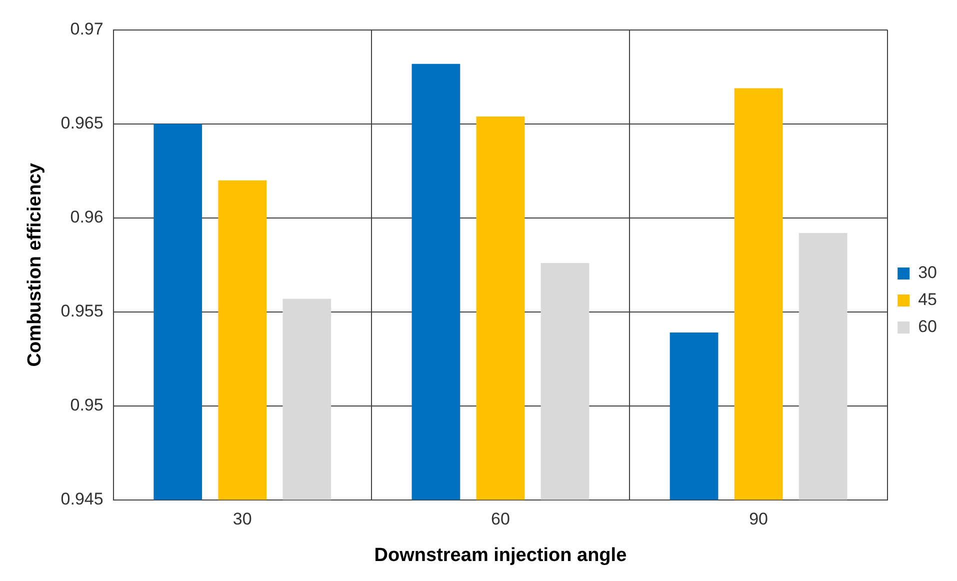 The image size is (957, 581). What do you see at coordinates (928, 326) in the screenshot?
I see `legend-label: 60` at bounding box center [928, 326].